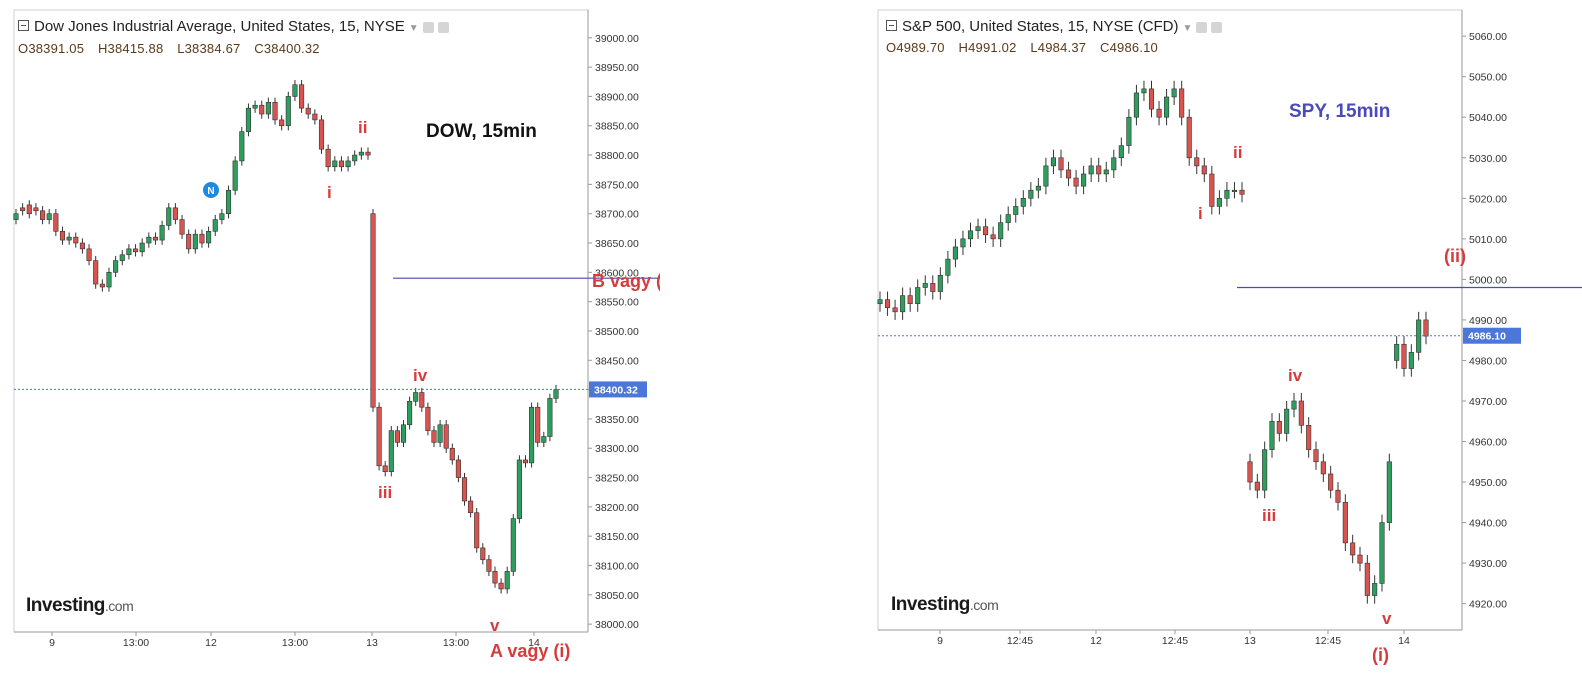 This screenshot has height=680, width=1582. Describe the element at coordinates (1339, 111) in the screenshot. I see `spx-annotation-title: SPY, 15min` at that location.